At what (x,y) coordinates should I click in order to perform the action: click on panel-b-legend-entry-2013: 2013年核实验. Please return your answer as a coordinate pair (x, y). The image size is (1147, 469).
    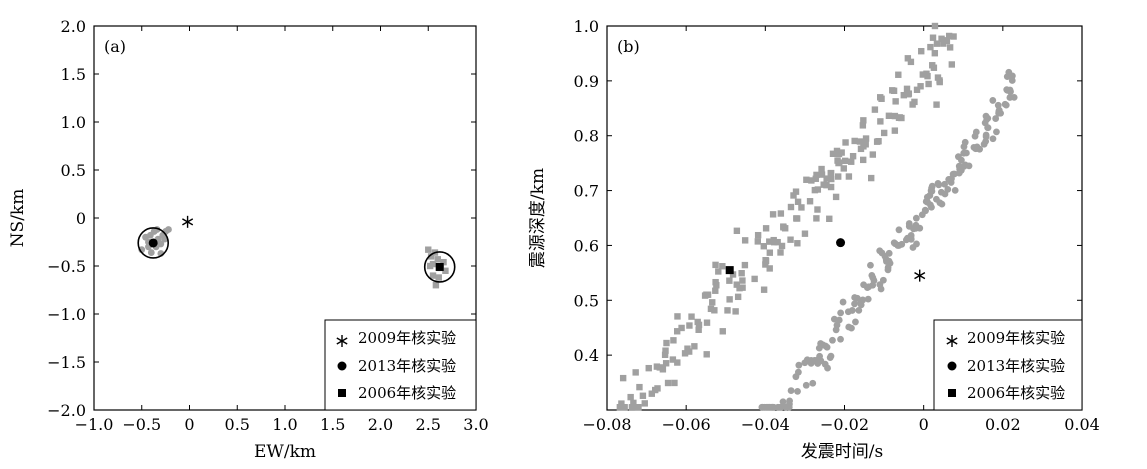
    Looking at the image, I should click on (1016, 366).